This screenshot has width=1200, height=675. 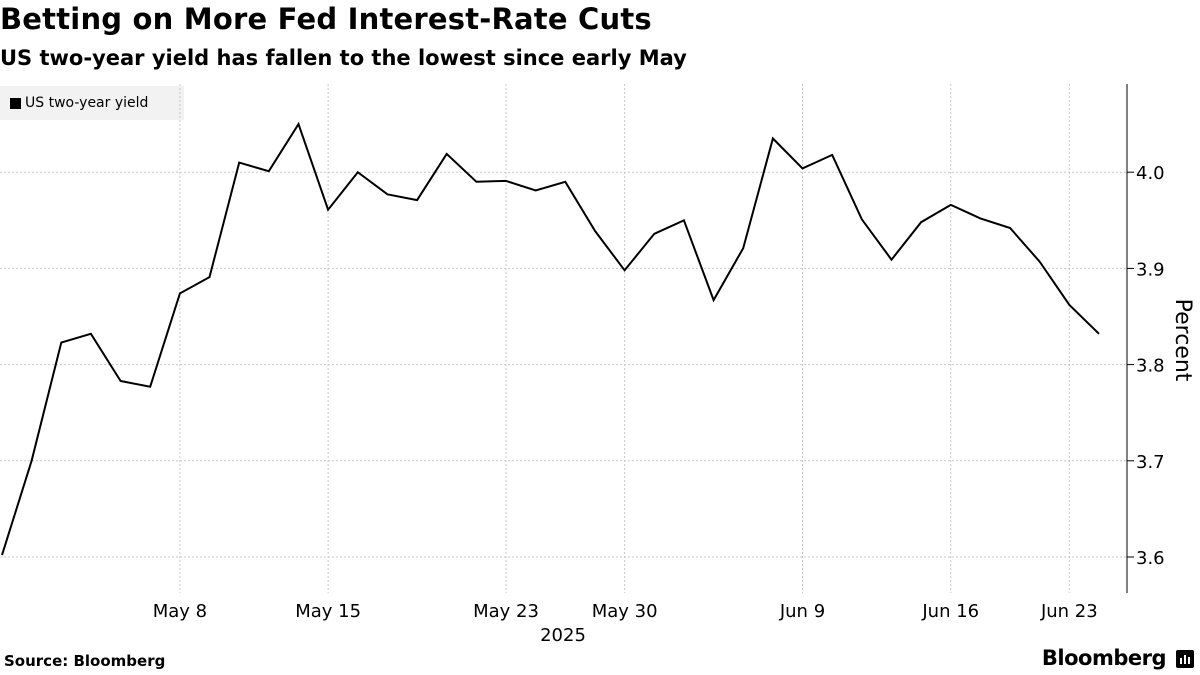 I want to click on legend: US two-year yield, so click(x=92, y=103).